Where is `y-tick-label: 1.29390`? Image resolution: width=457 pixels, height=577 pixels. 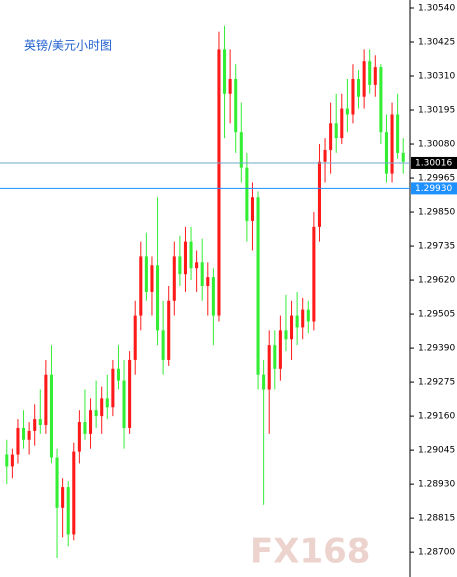
y-tick-label: 1.29390 is located at coordinates (436, 349).